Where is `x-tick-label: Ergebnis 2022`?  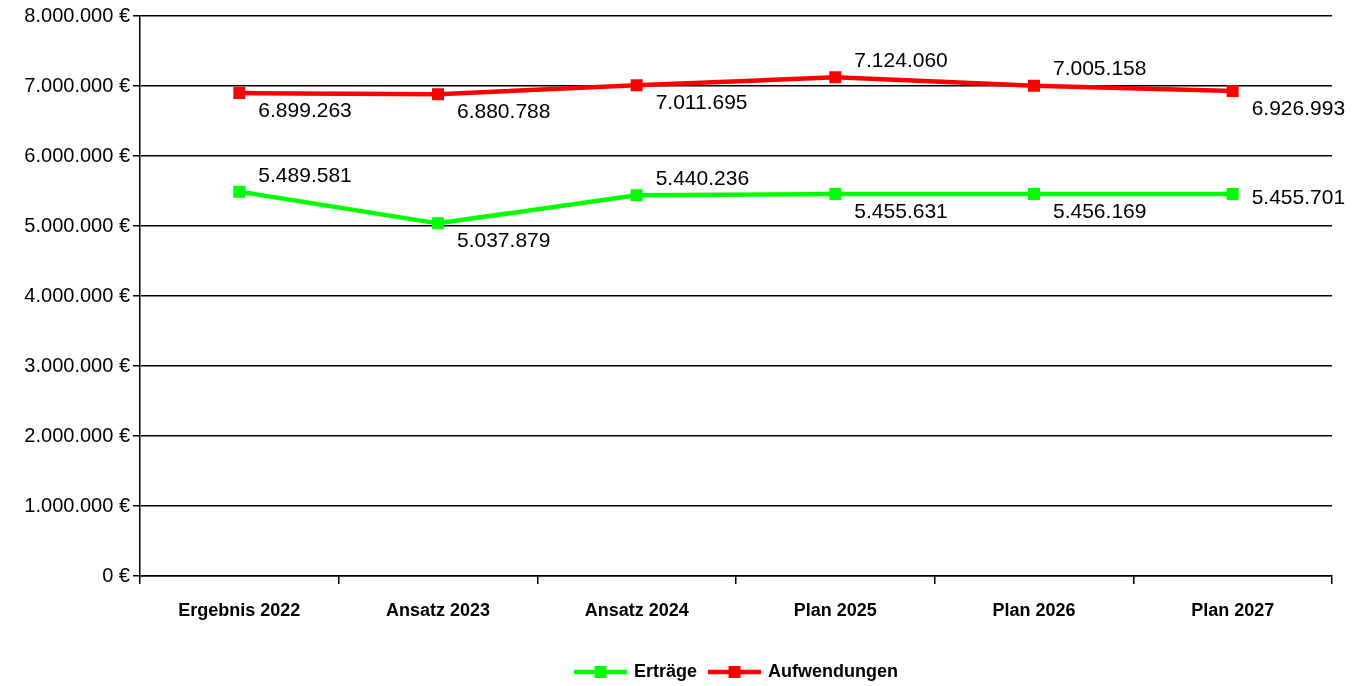
x-tick-label: Ergebnis 2022 is located at coordinates (239, 609).